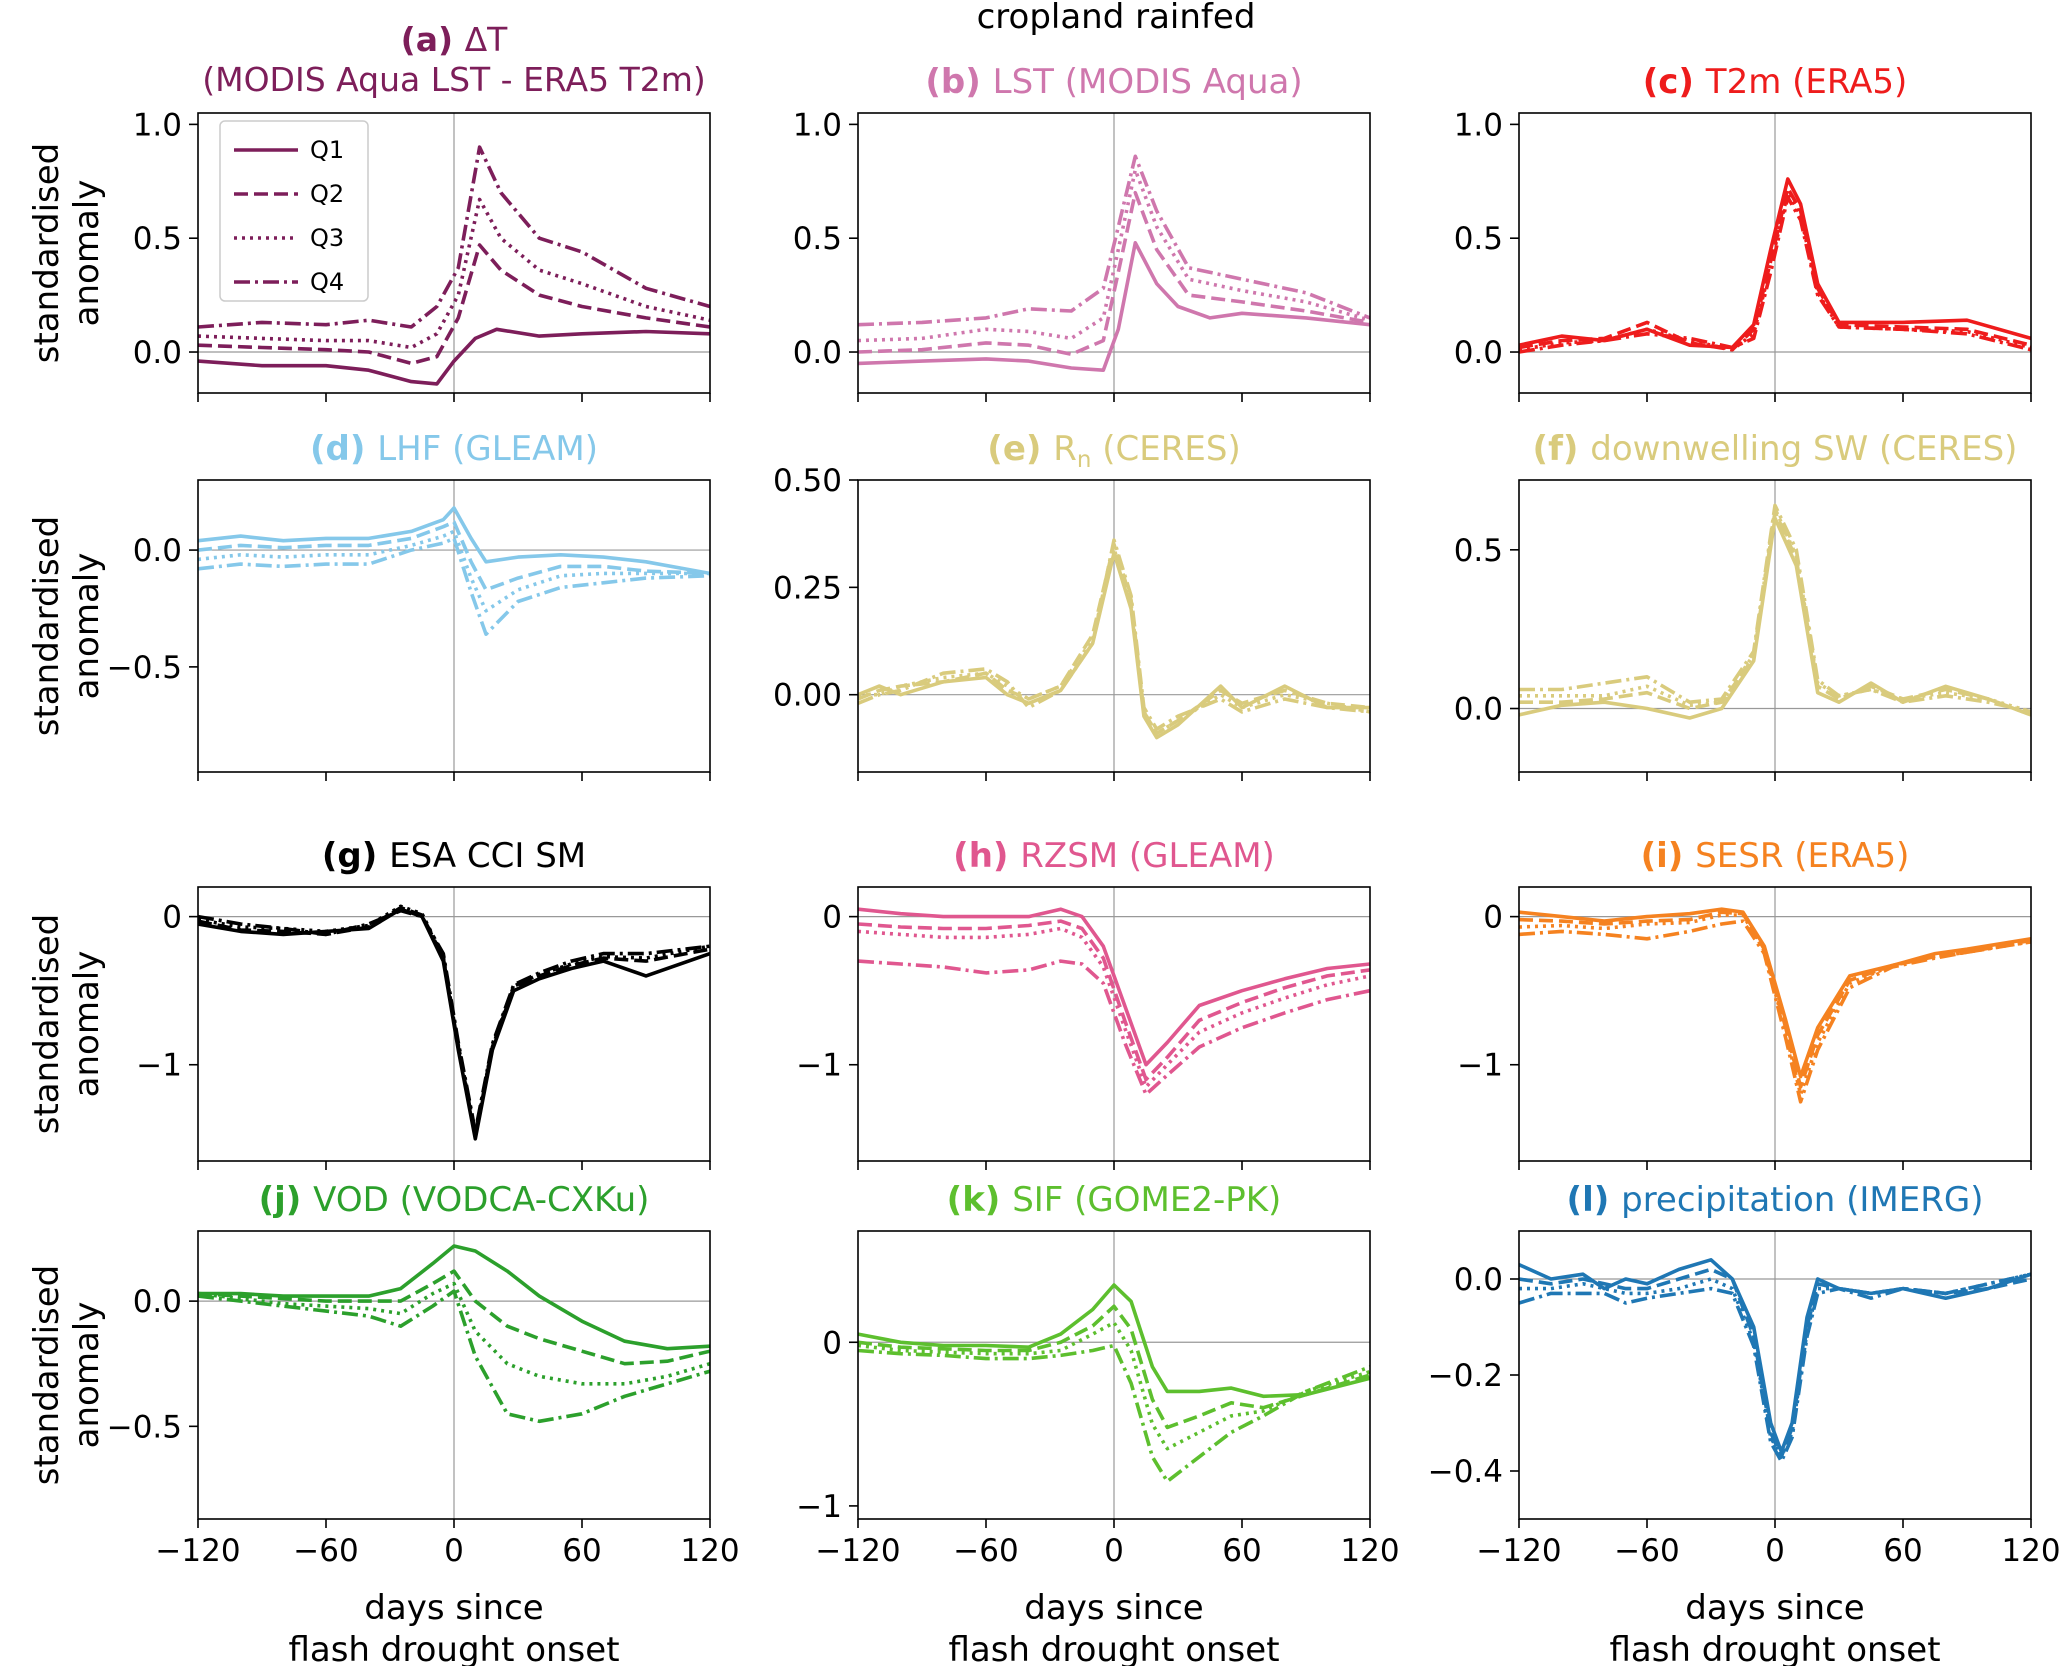  I want to click on series-group-l, so click(1775, 1361).